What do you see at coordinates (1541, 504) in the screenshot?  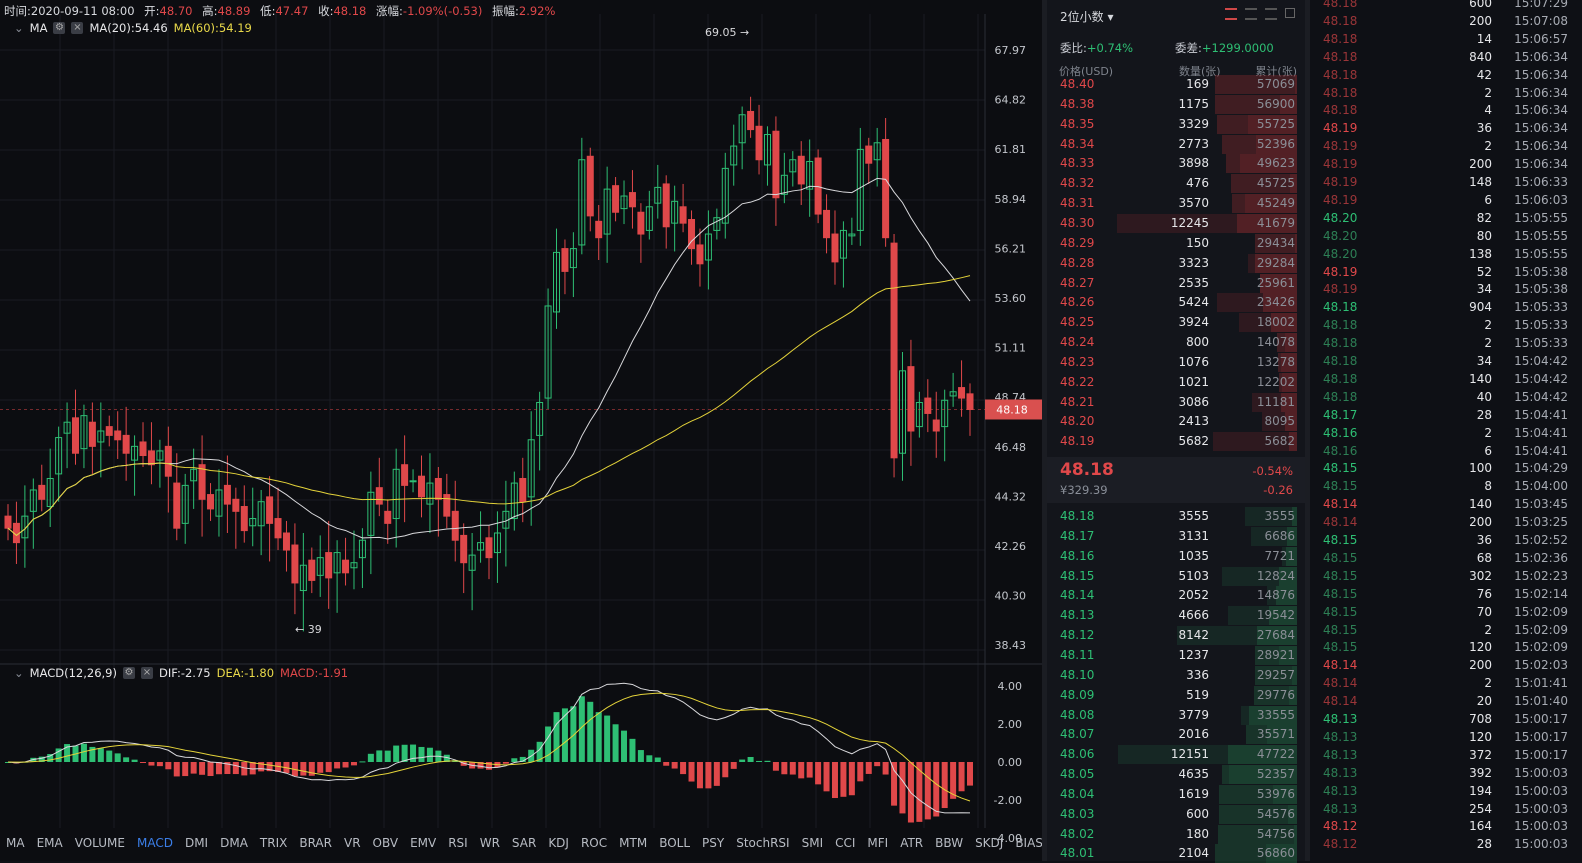 I see `trade-time: 15:03:45` at bounding box center [1541, 504].